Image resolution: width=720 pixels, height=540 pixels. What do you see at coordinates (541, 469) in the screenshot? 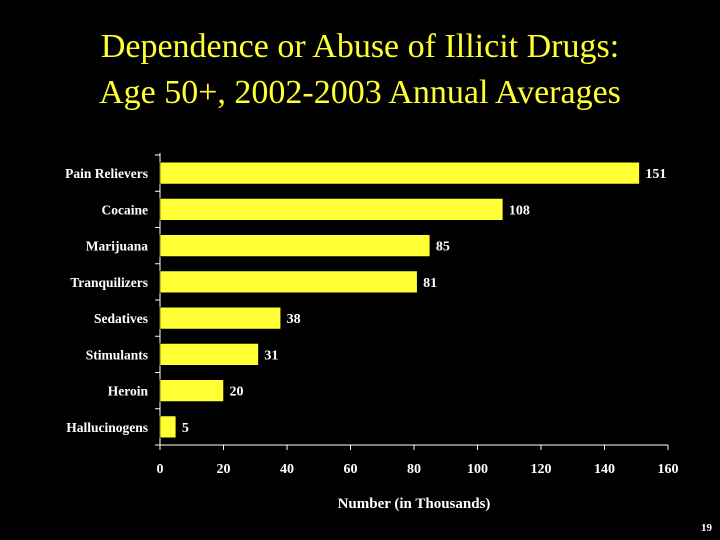
I see `x-tick-label: 120` at bounding box center [541, 469].